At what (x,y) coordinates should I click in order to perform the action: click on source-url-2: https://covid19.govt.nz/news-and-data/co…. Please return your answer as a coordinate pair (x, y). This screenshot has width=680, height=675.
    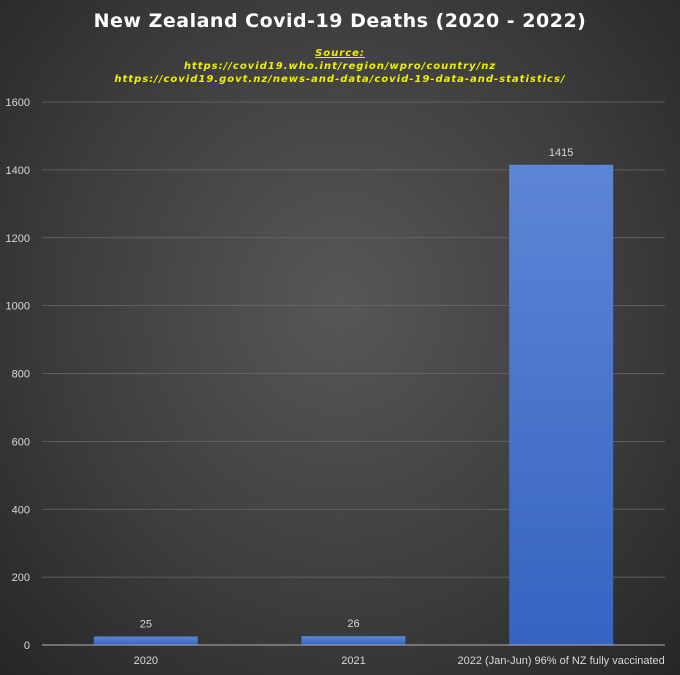
    Looking at the image, I should click on (340, 79).